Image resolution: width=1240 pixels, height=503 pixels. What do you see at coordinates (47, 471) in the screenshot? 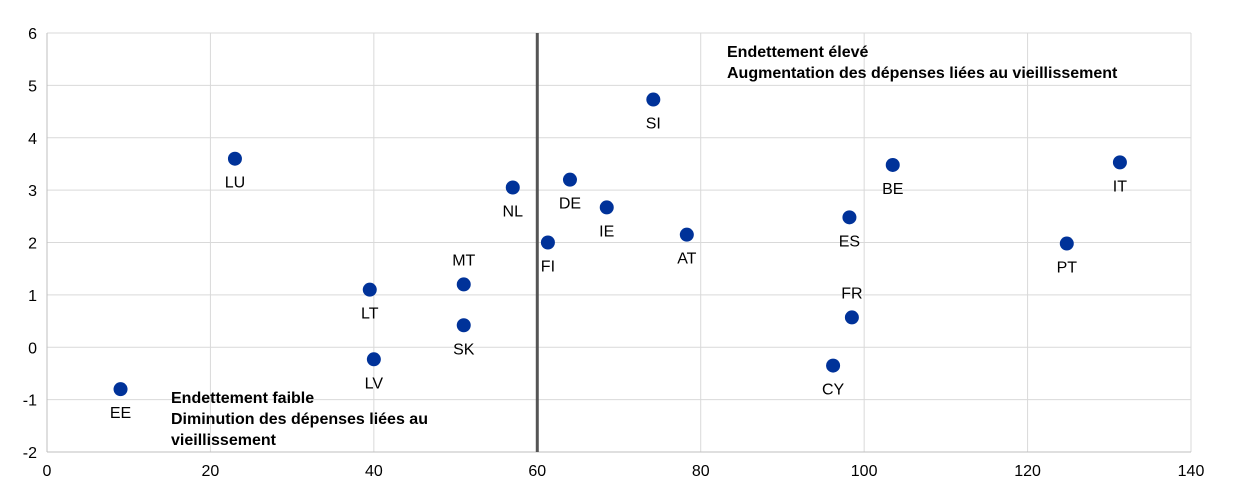
I see `x-tick-label: 0` at bounding box center [47, 471].